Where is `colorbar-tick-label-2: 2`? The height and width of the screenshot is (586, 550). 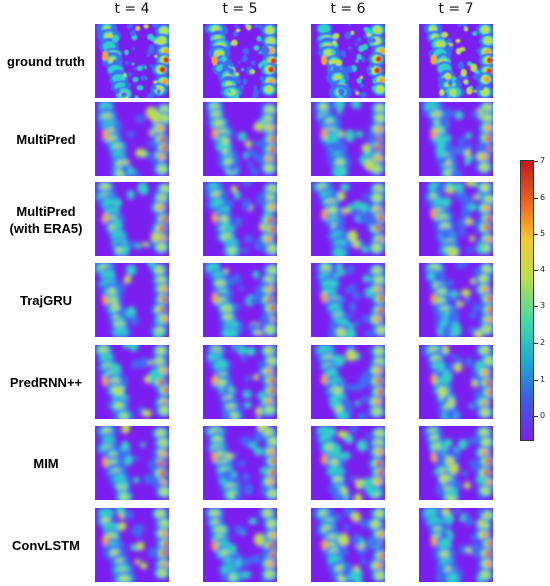
colorbar-tick-label-2: 2 is located at coordinates (543, 342).